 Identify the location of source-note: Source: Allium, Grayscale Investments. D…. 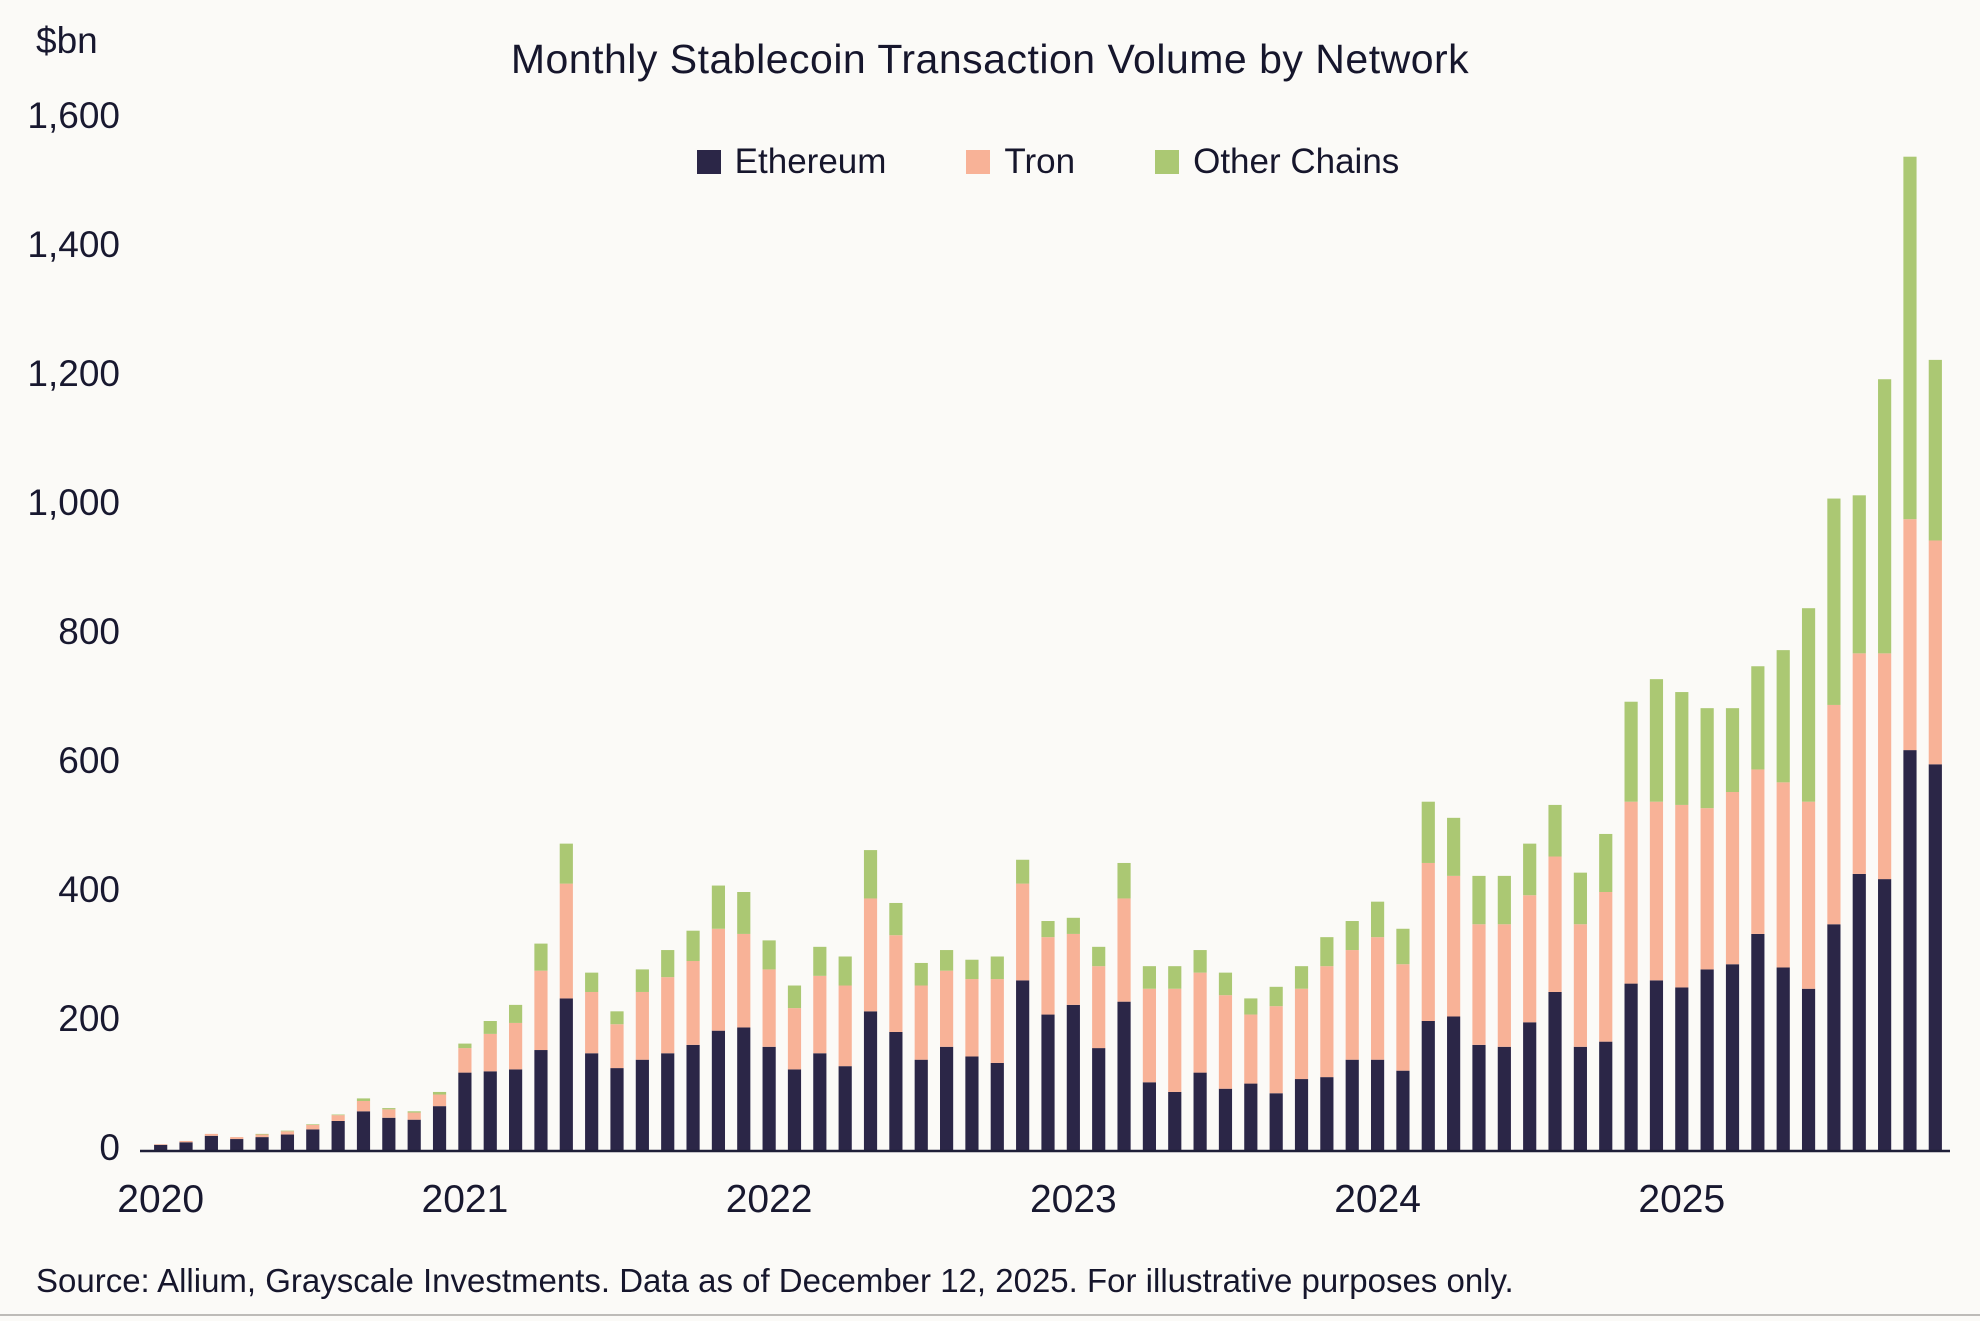
(775, 1280).